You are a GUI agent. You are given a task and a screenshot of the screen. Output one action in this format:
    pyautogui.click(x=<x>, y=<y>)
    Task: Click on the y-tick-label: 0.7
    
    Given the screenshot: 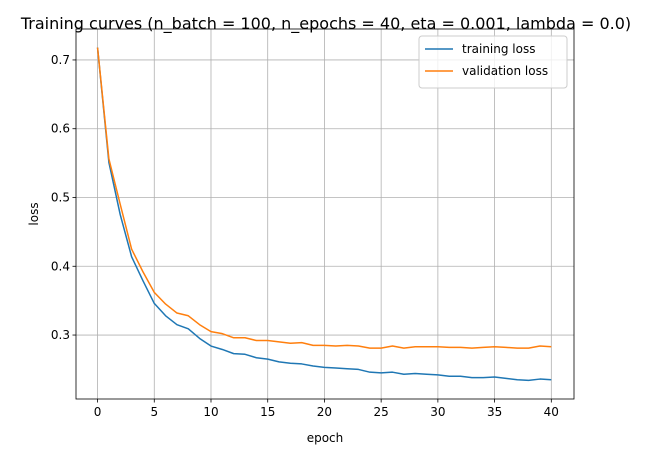 What is the action you would take?
    pyautogui.click(x=60, y=60)
    